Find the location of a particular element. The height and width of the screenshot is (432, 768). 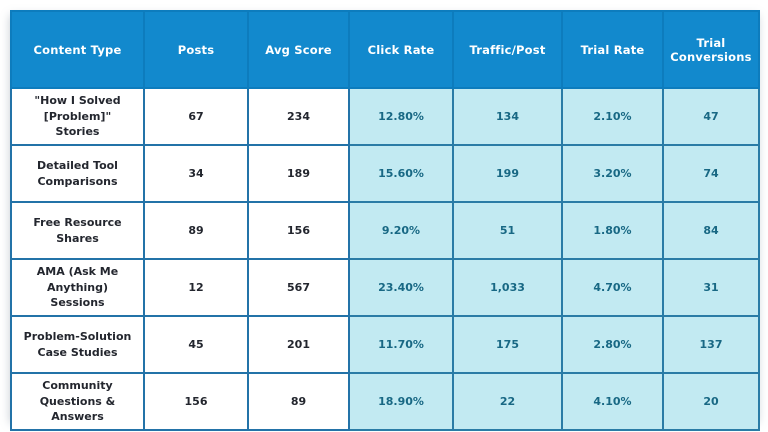

data-cell-posts: 12 is located at coordinates (196, 287).